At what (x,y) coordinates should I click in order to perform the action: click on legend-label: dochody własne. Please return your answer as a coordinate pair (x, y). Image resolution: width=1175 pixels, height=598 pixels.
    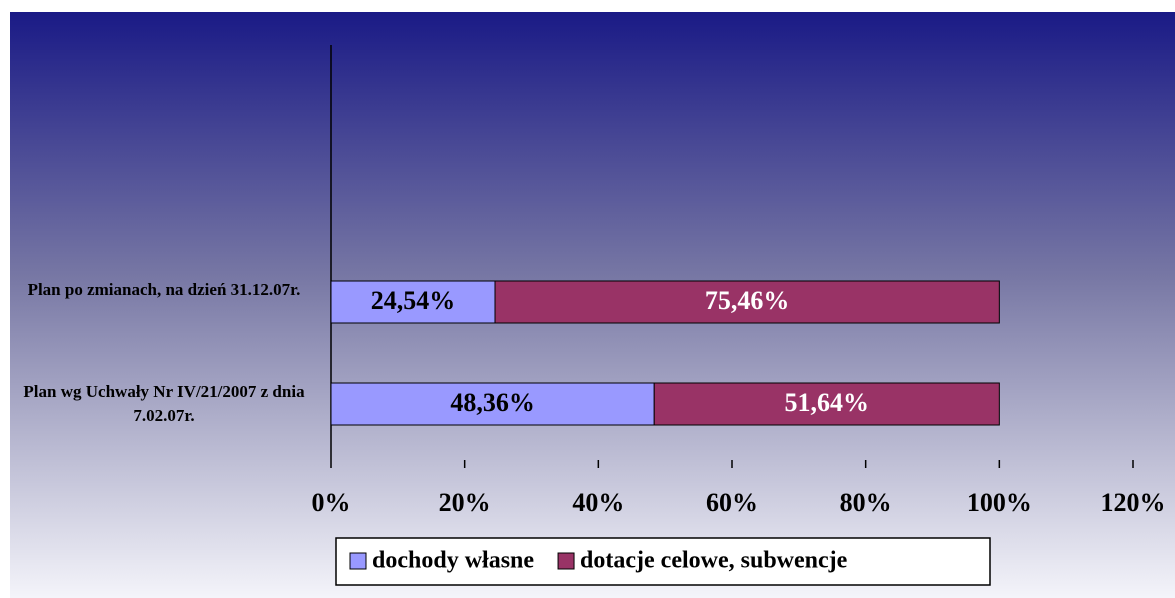
    Looking at the image, I should click on (453, 561).